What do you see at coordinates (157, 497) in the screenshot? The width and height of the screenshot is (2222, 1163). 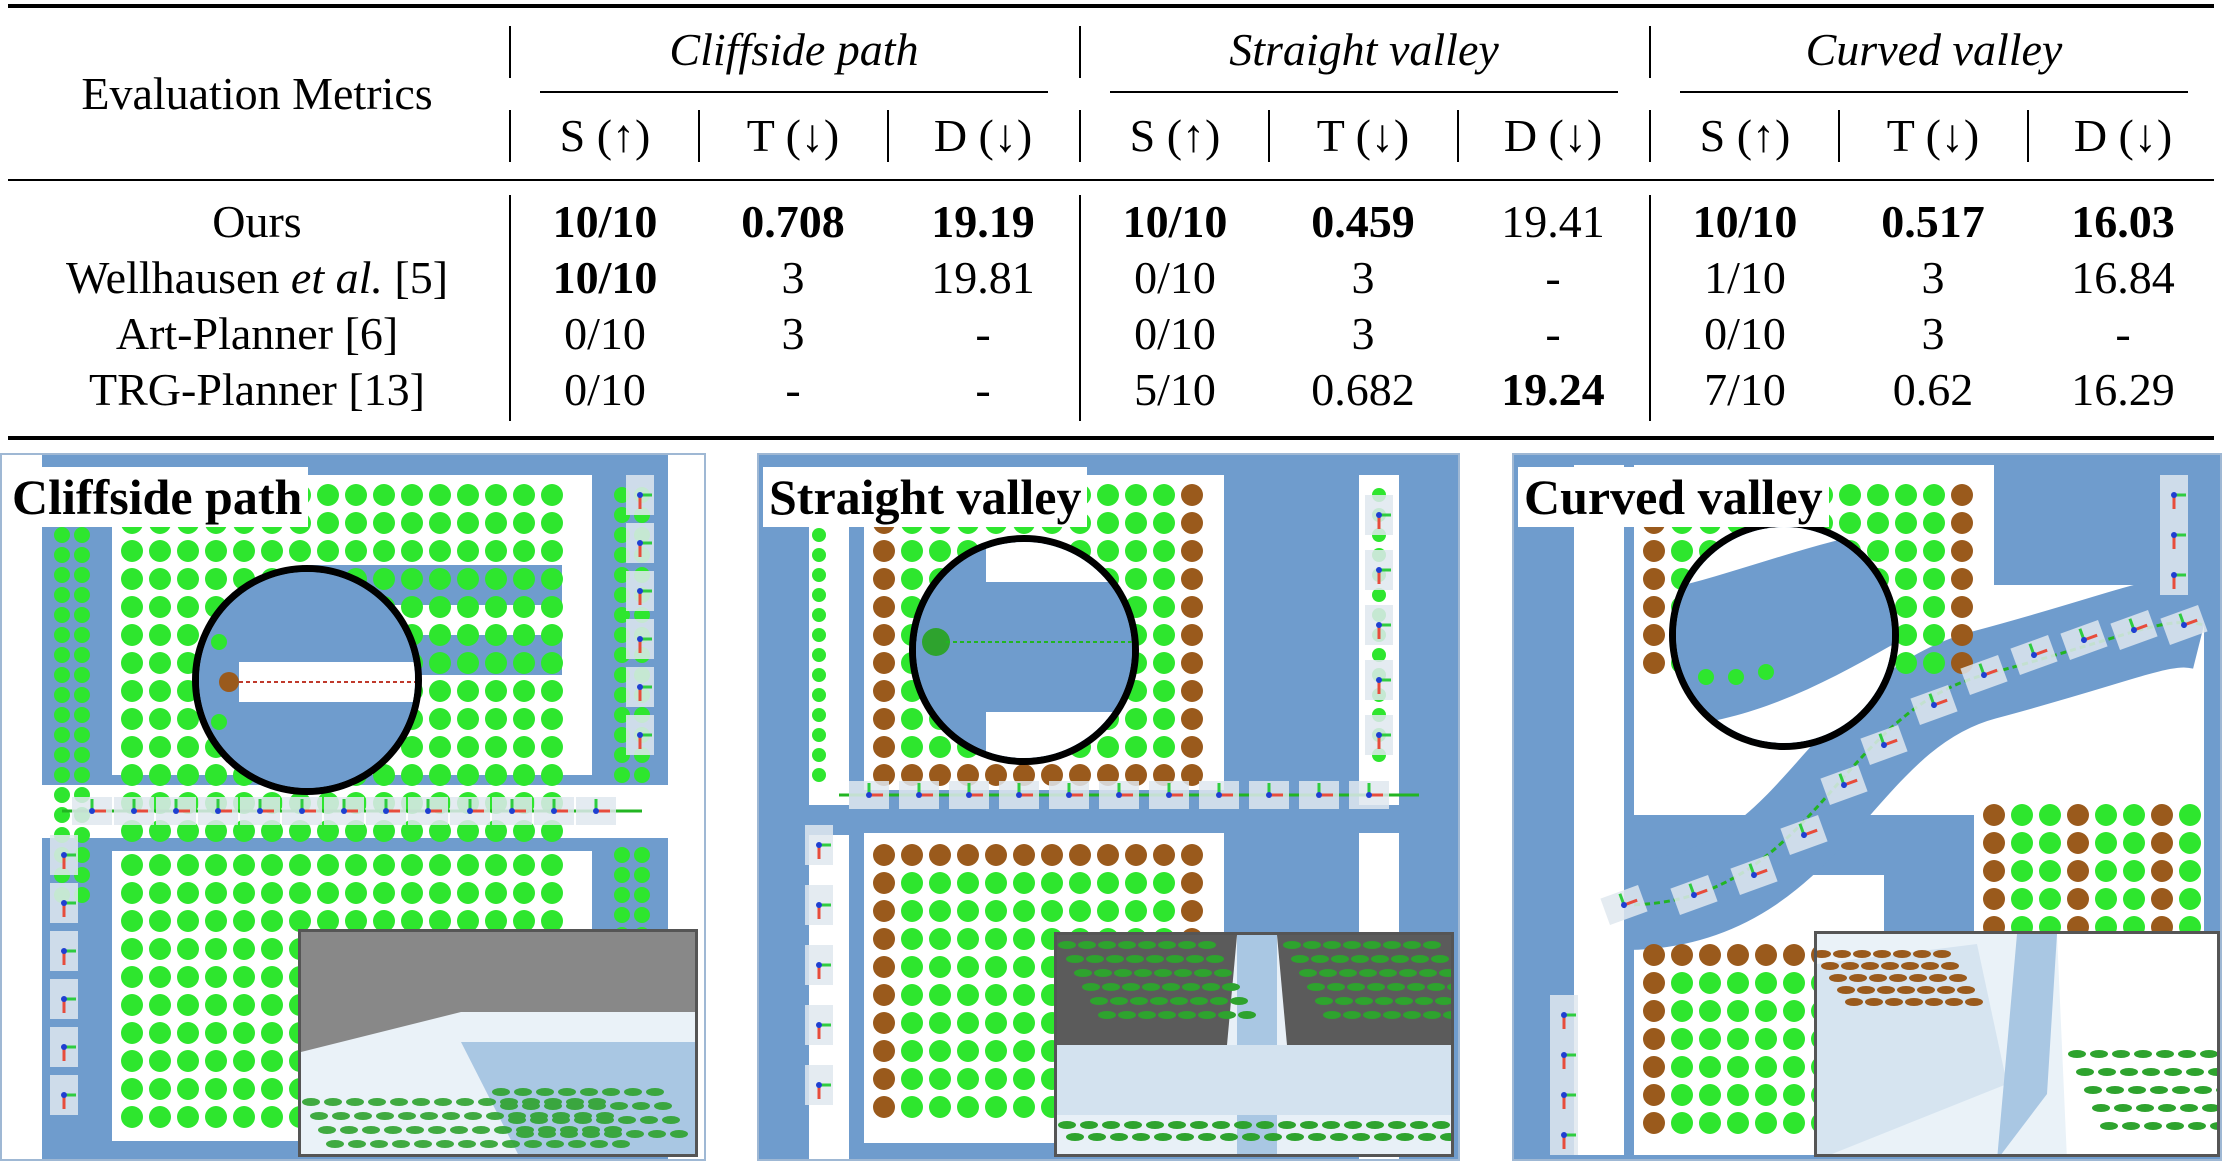 I see `panel-label: Cliffside path` at bounding box center [157, 497].